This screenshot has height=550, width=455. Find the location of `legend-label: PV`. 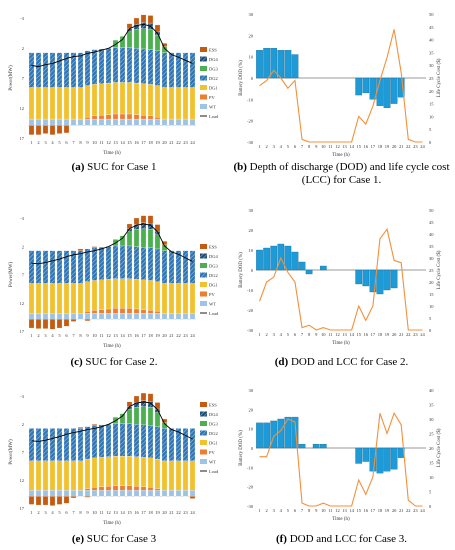

legend-label: PV is located at coordinates (212, 97).